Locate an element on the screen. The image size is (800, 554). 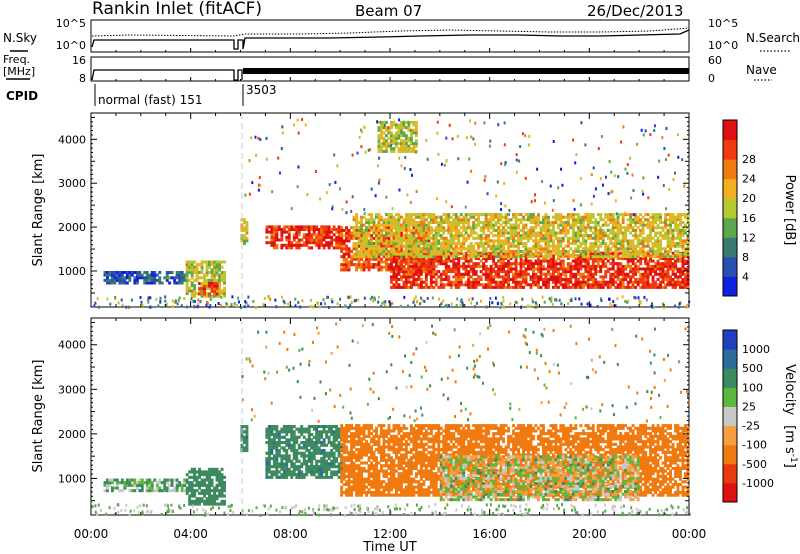
cpid-label: CPID is located at coordinates (22, 96).